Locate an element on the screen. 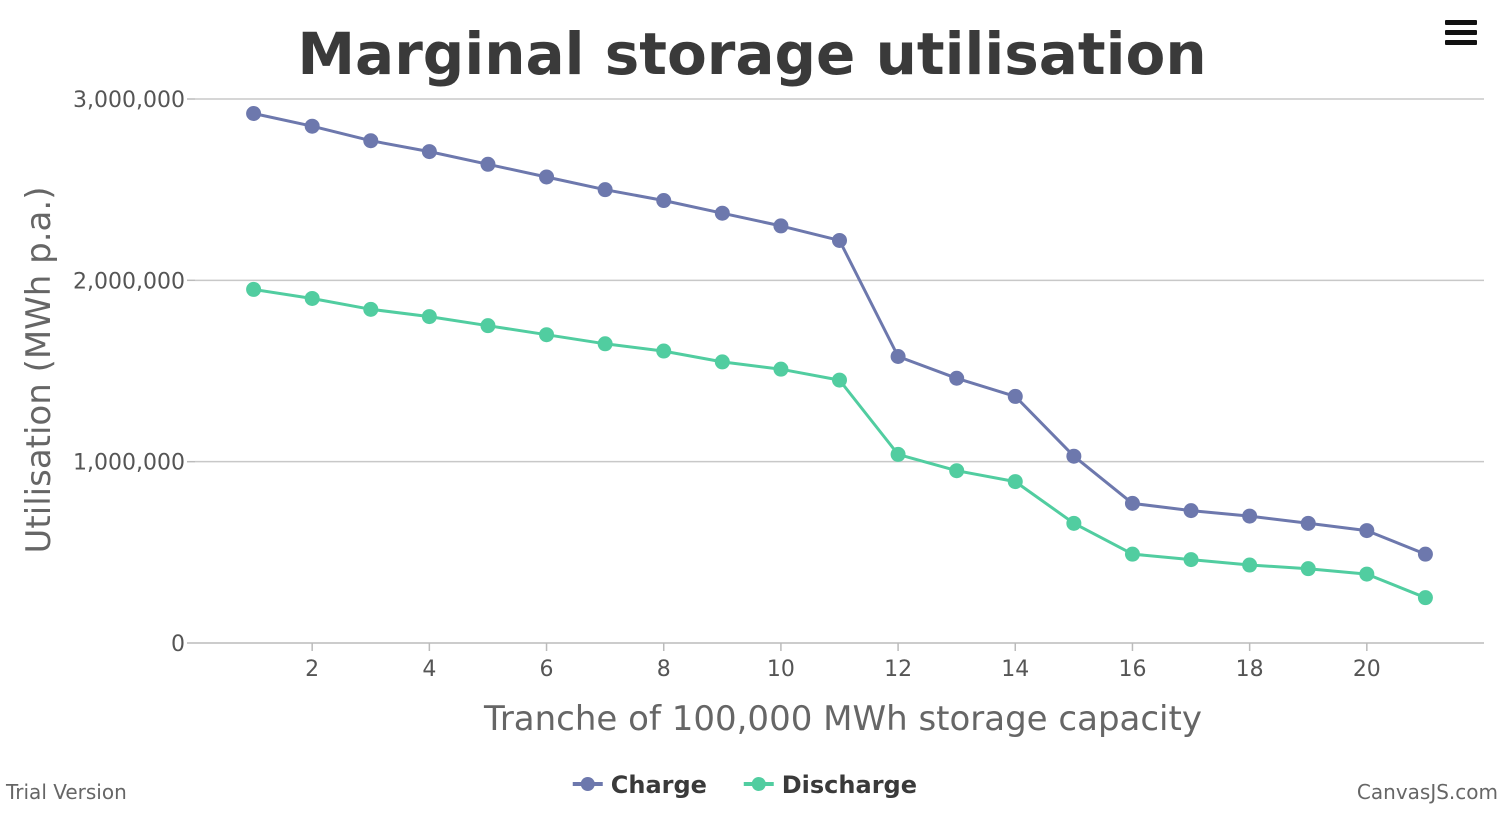  y-tick-label: 1,000,000 is located at coordinates (129, 463).